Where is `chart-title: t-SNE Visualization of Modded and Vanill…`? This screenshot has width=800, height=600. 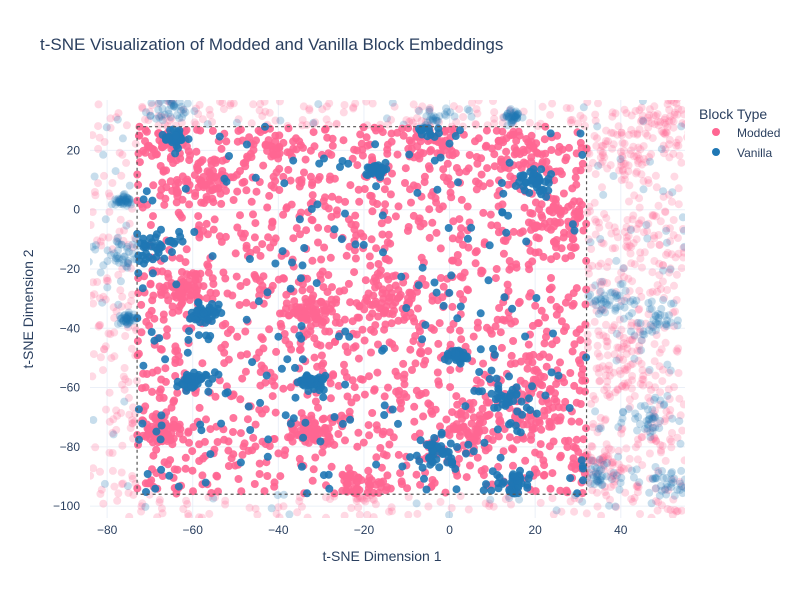
chart-title: t-SNE Visualization of Modded and Vanill… is located at coordinates (271, 44).